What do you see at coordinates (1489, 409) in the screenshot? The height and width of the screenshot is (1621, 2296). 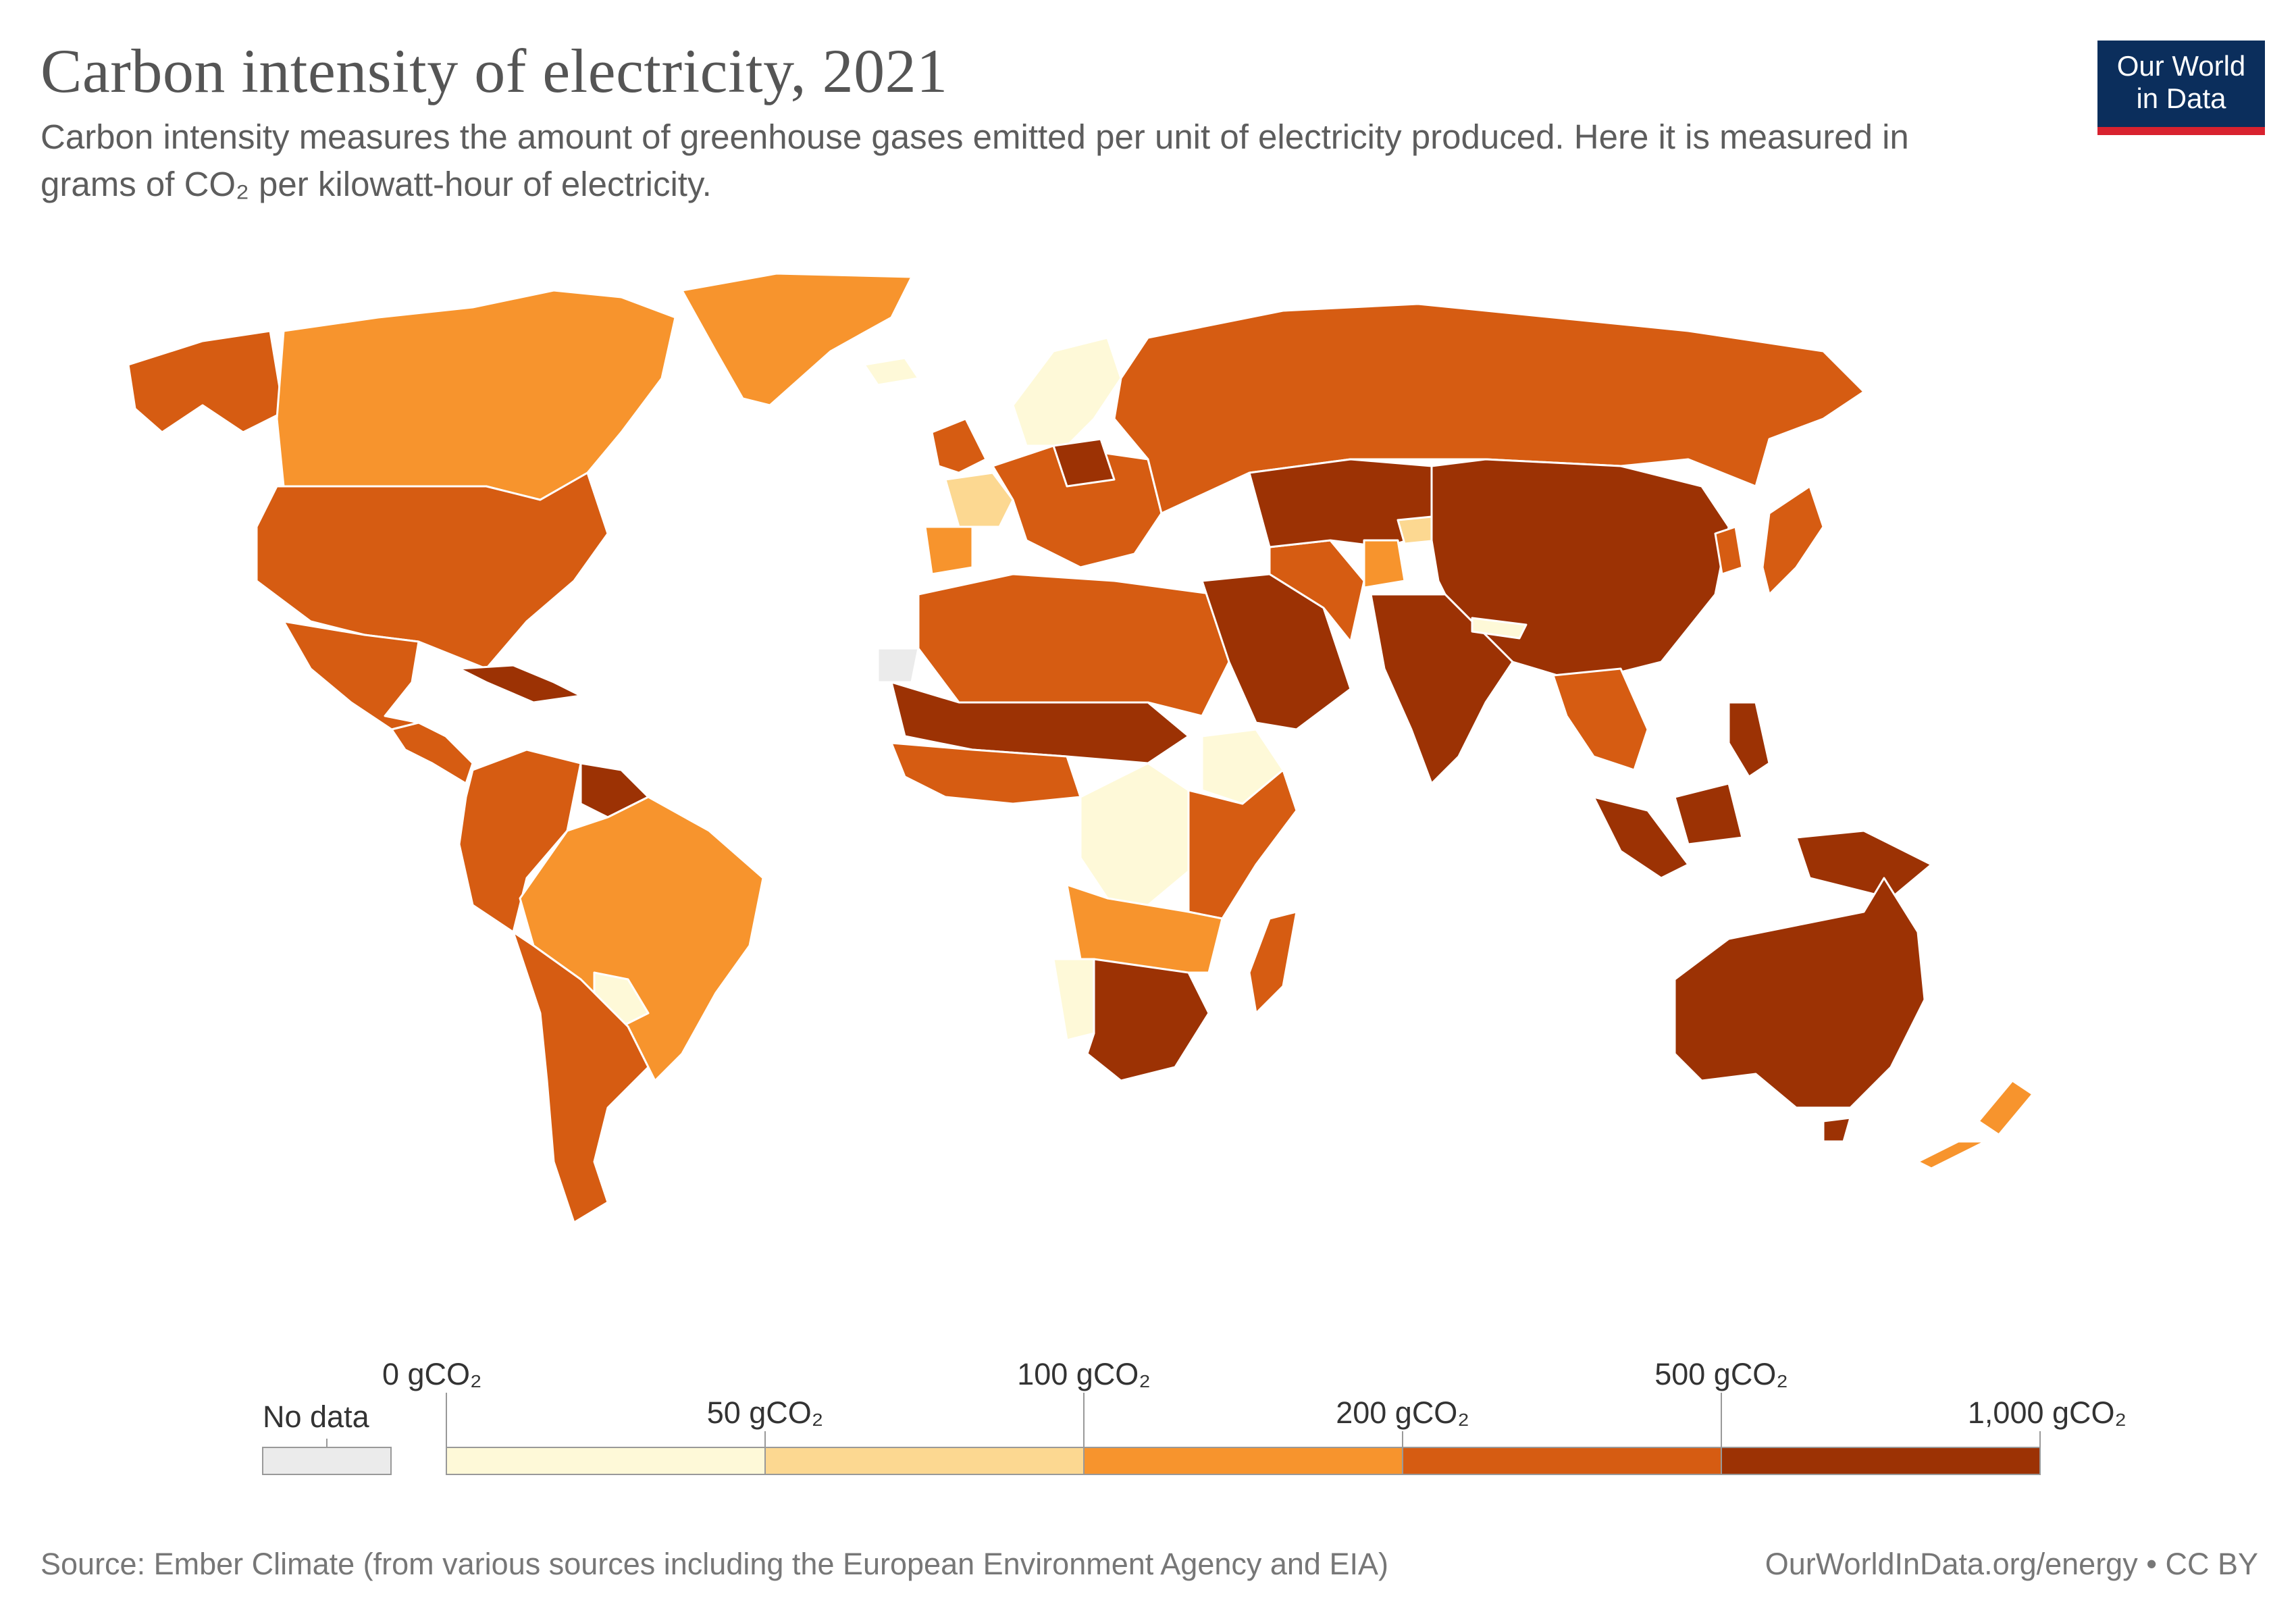 I see `region-russia` at bounding box center [1489, 409].